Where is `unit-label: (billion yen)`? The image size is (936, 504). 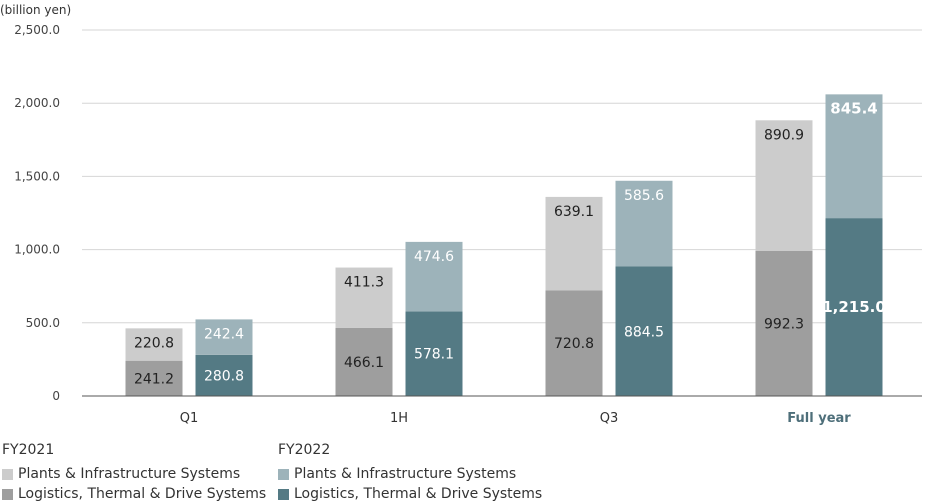
unit-label: (billion yen) is located at coordinates (35, 10).